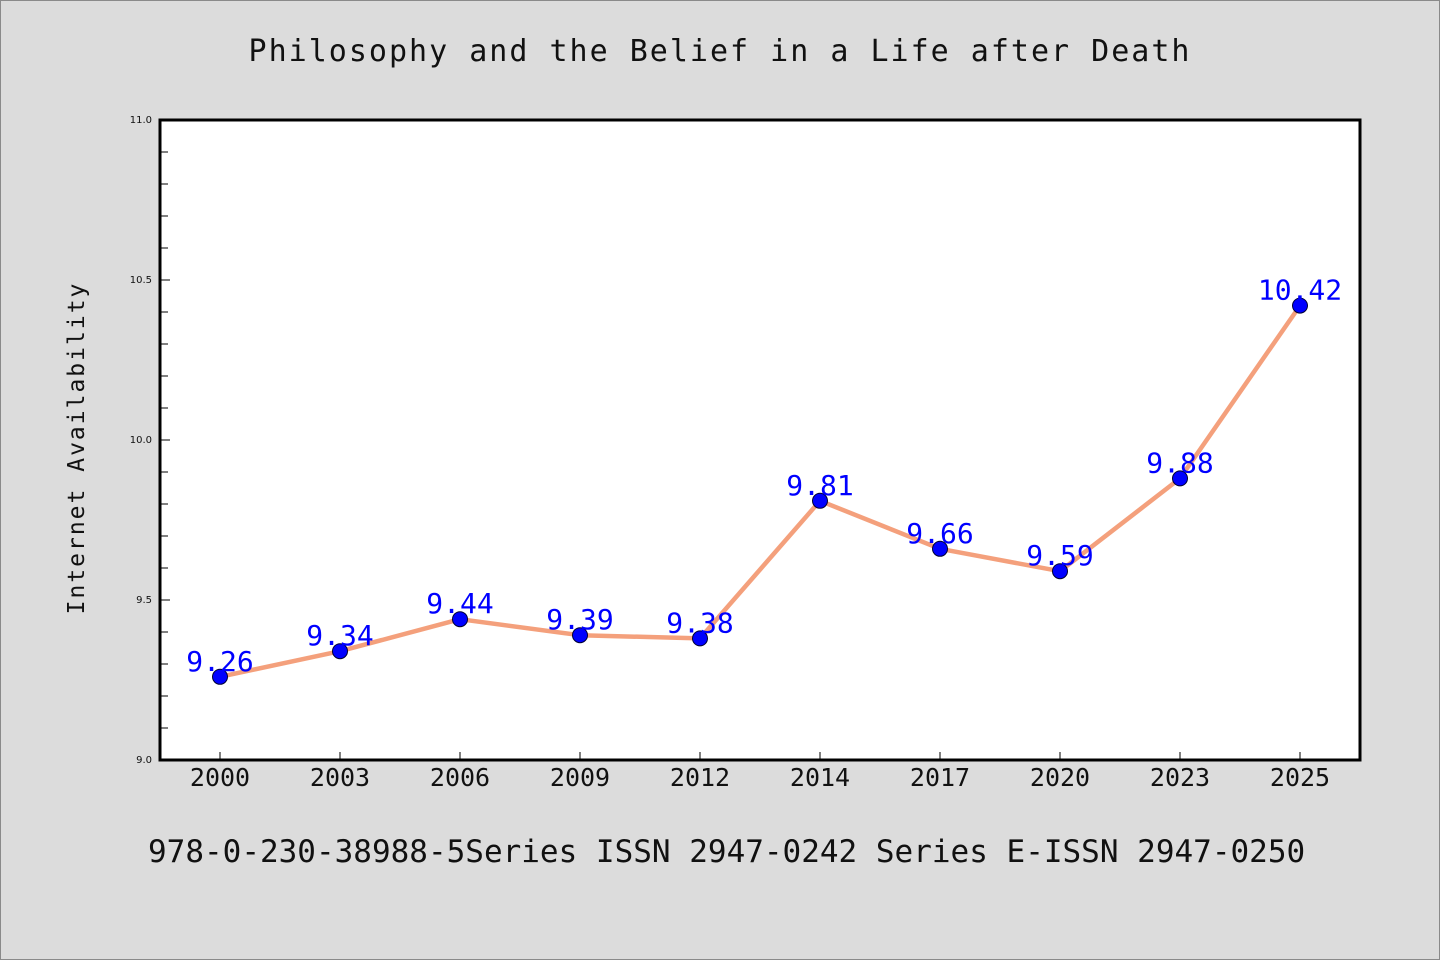 This screenshot has width=1440, height=960. I want to click on y-tick-label: 9.0, so click(144, 760).